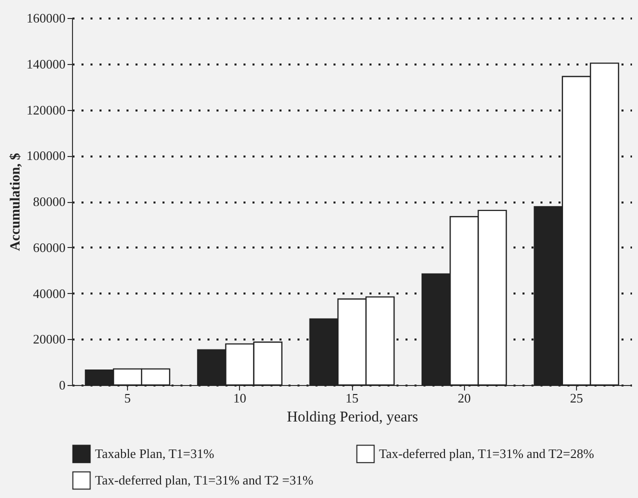 The height and width of the screenshot is (498, 638). I want to click on x-tick-label: 20, so click(464, 398).